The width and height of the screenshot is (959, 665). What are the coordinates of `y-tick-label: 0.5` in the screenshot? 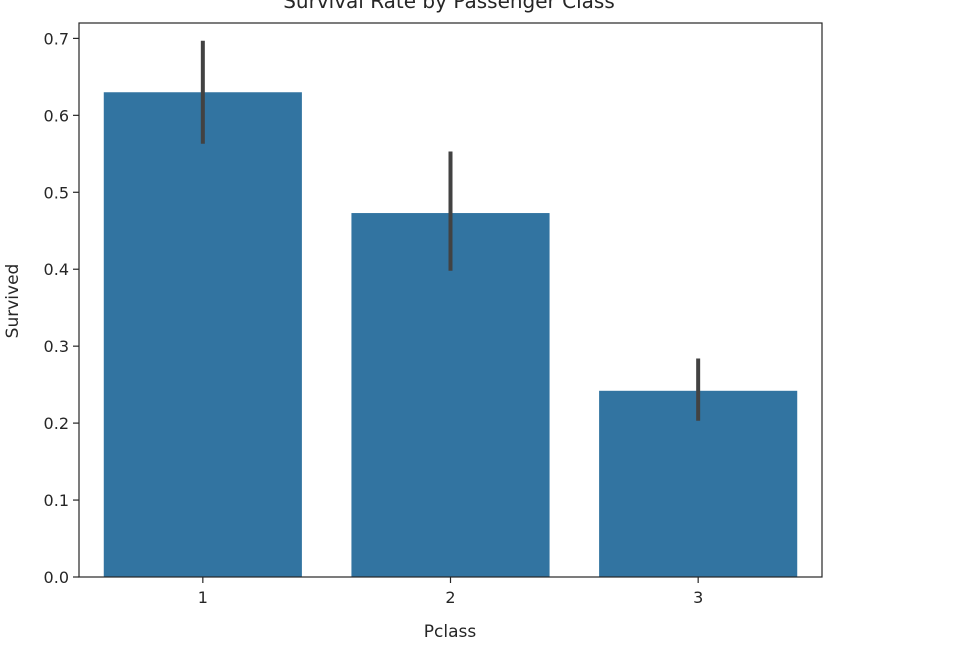 It's located at (56, 192).